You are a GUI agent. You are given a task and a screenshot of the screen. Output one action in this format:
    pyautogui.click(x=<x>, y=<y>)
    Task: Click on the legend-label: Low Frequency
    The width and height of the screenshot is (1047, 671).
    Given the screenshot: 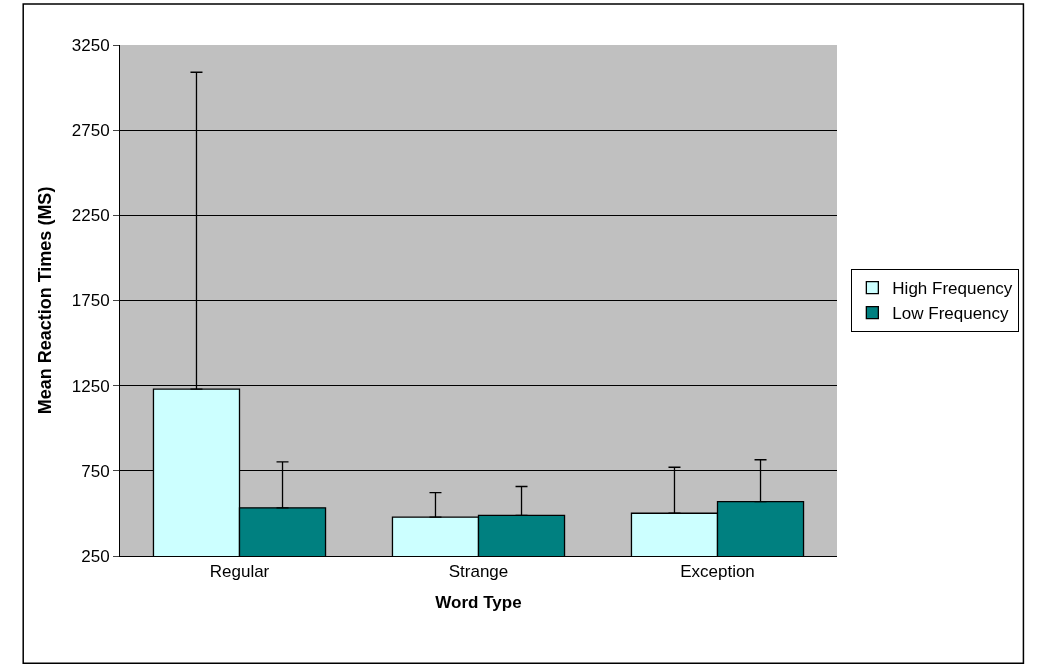 What is the action you would take?
    pyautogui.click(x=951, y=314)
    